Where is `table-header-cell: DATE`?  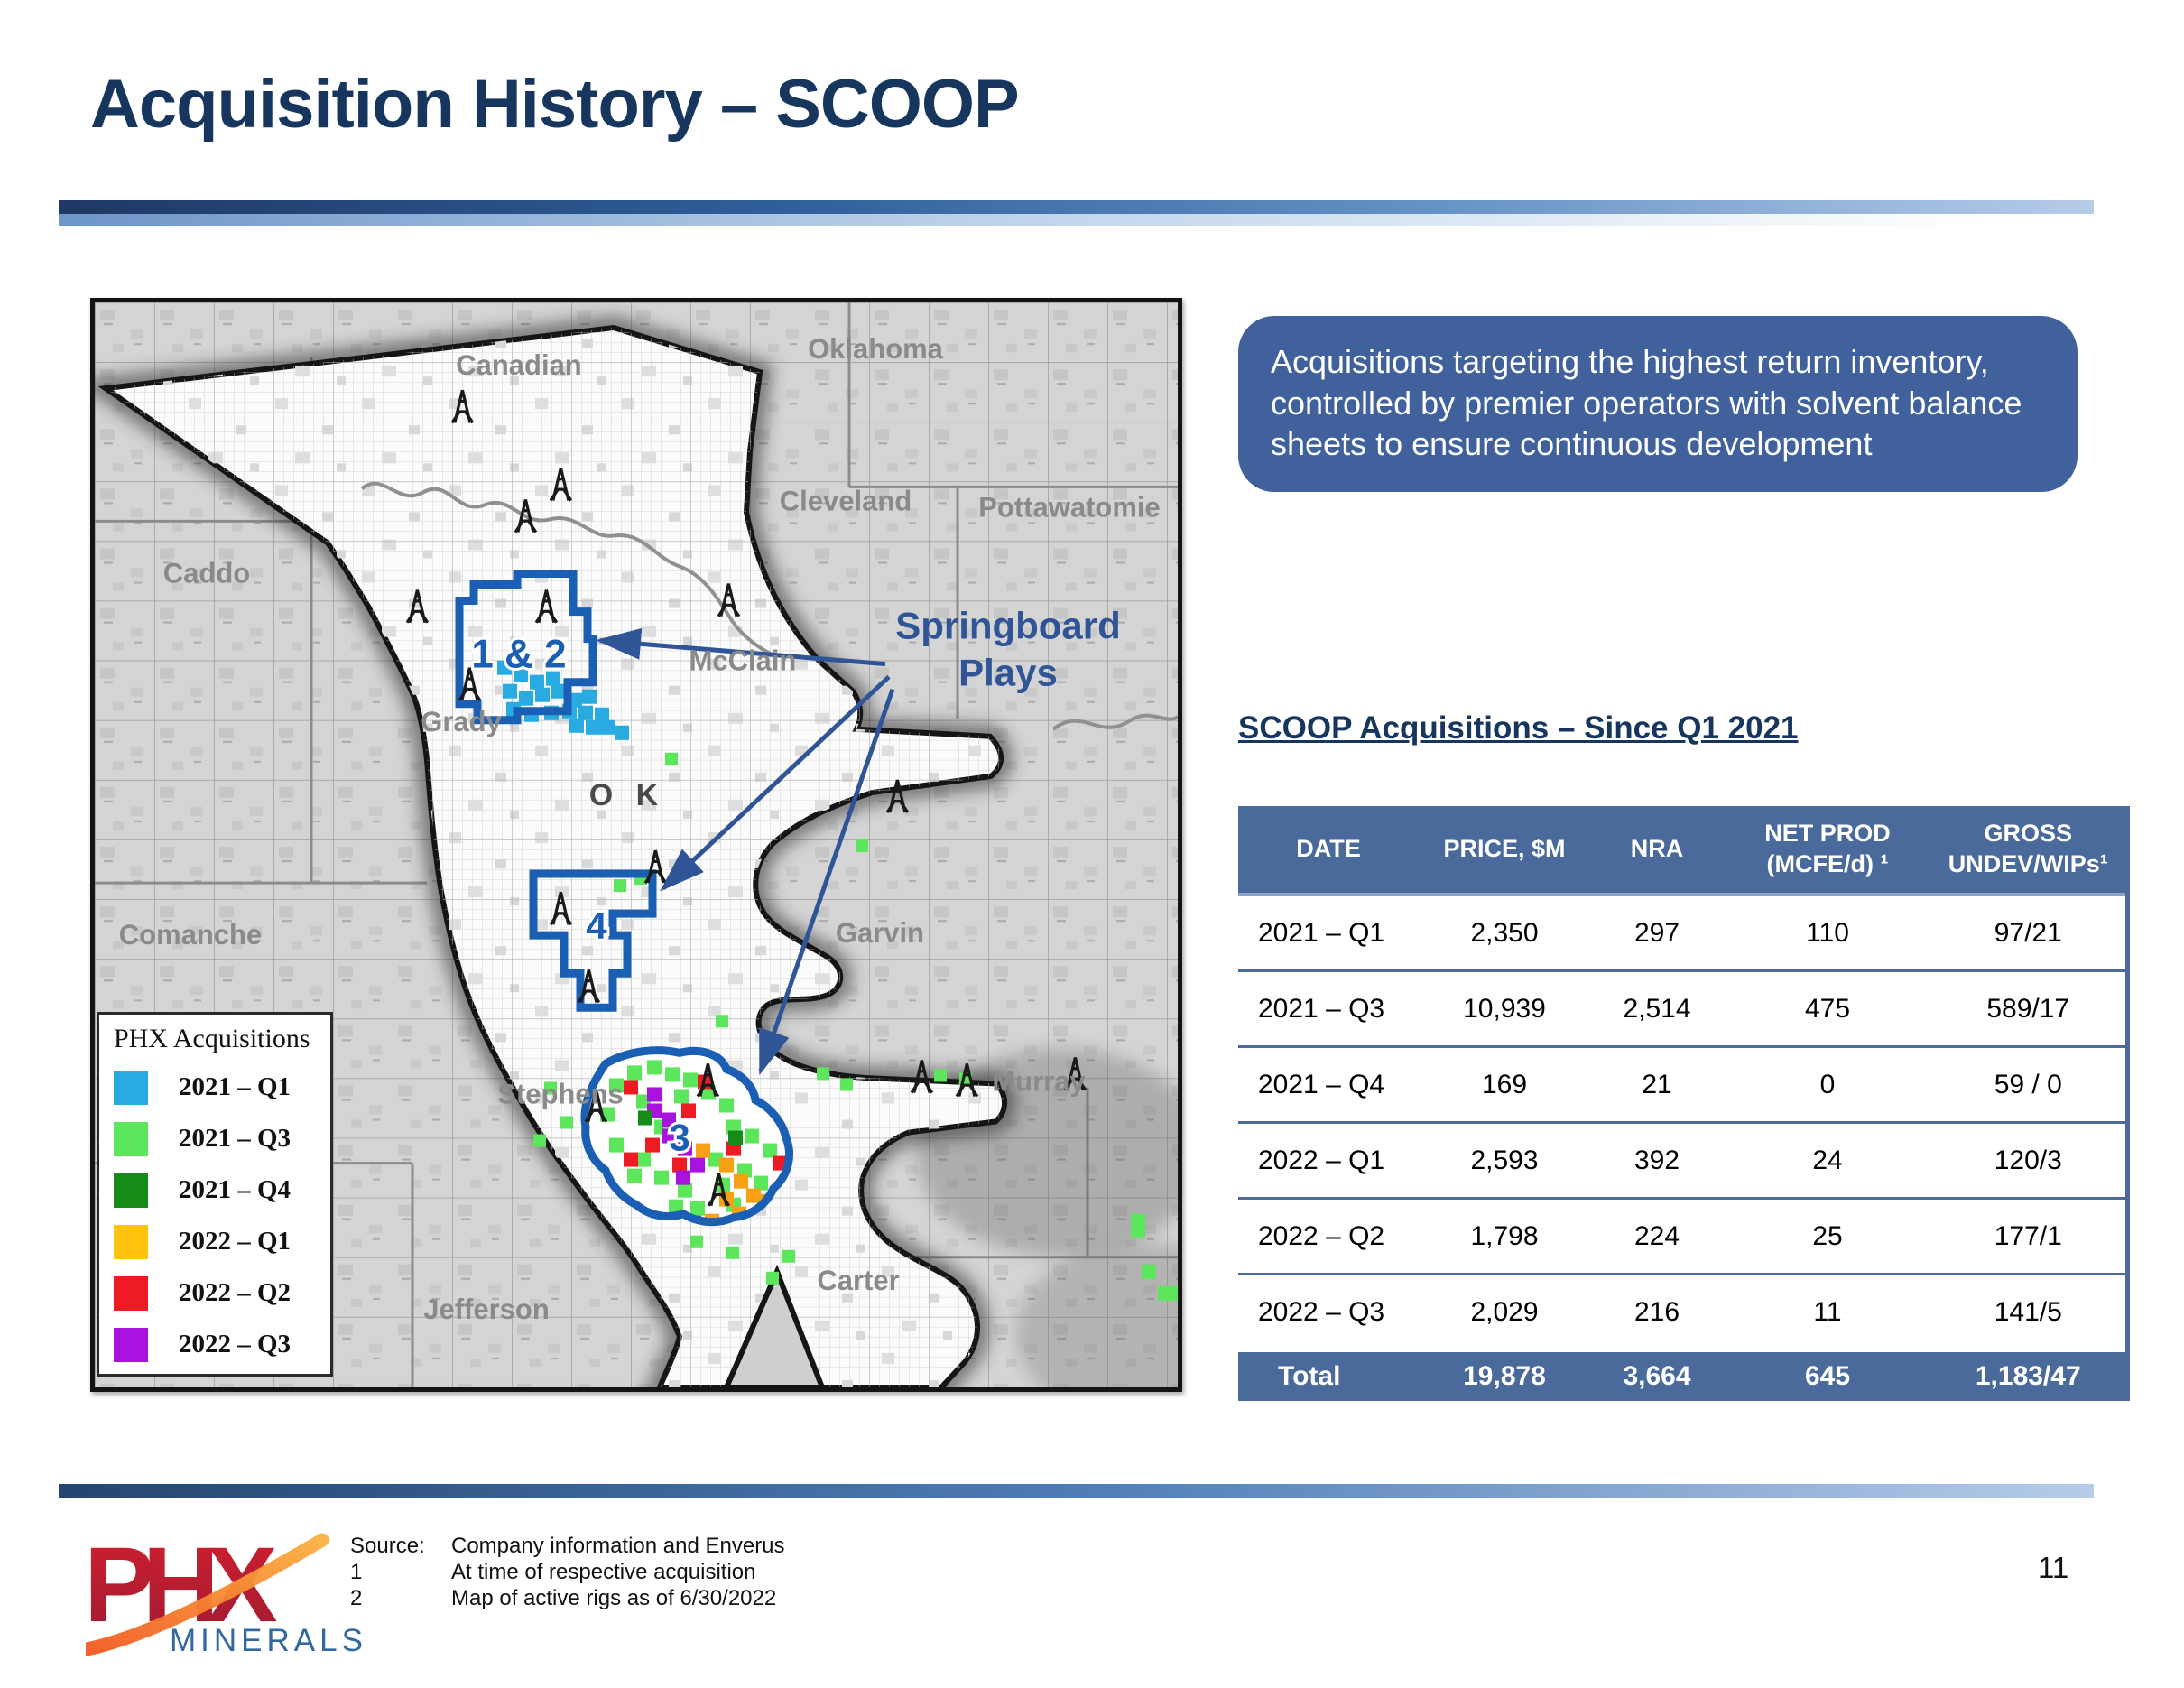 table-header-cell: DATE is located at coordinates (1328, 851).